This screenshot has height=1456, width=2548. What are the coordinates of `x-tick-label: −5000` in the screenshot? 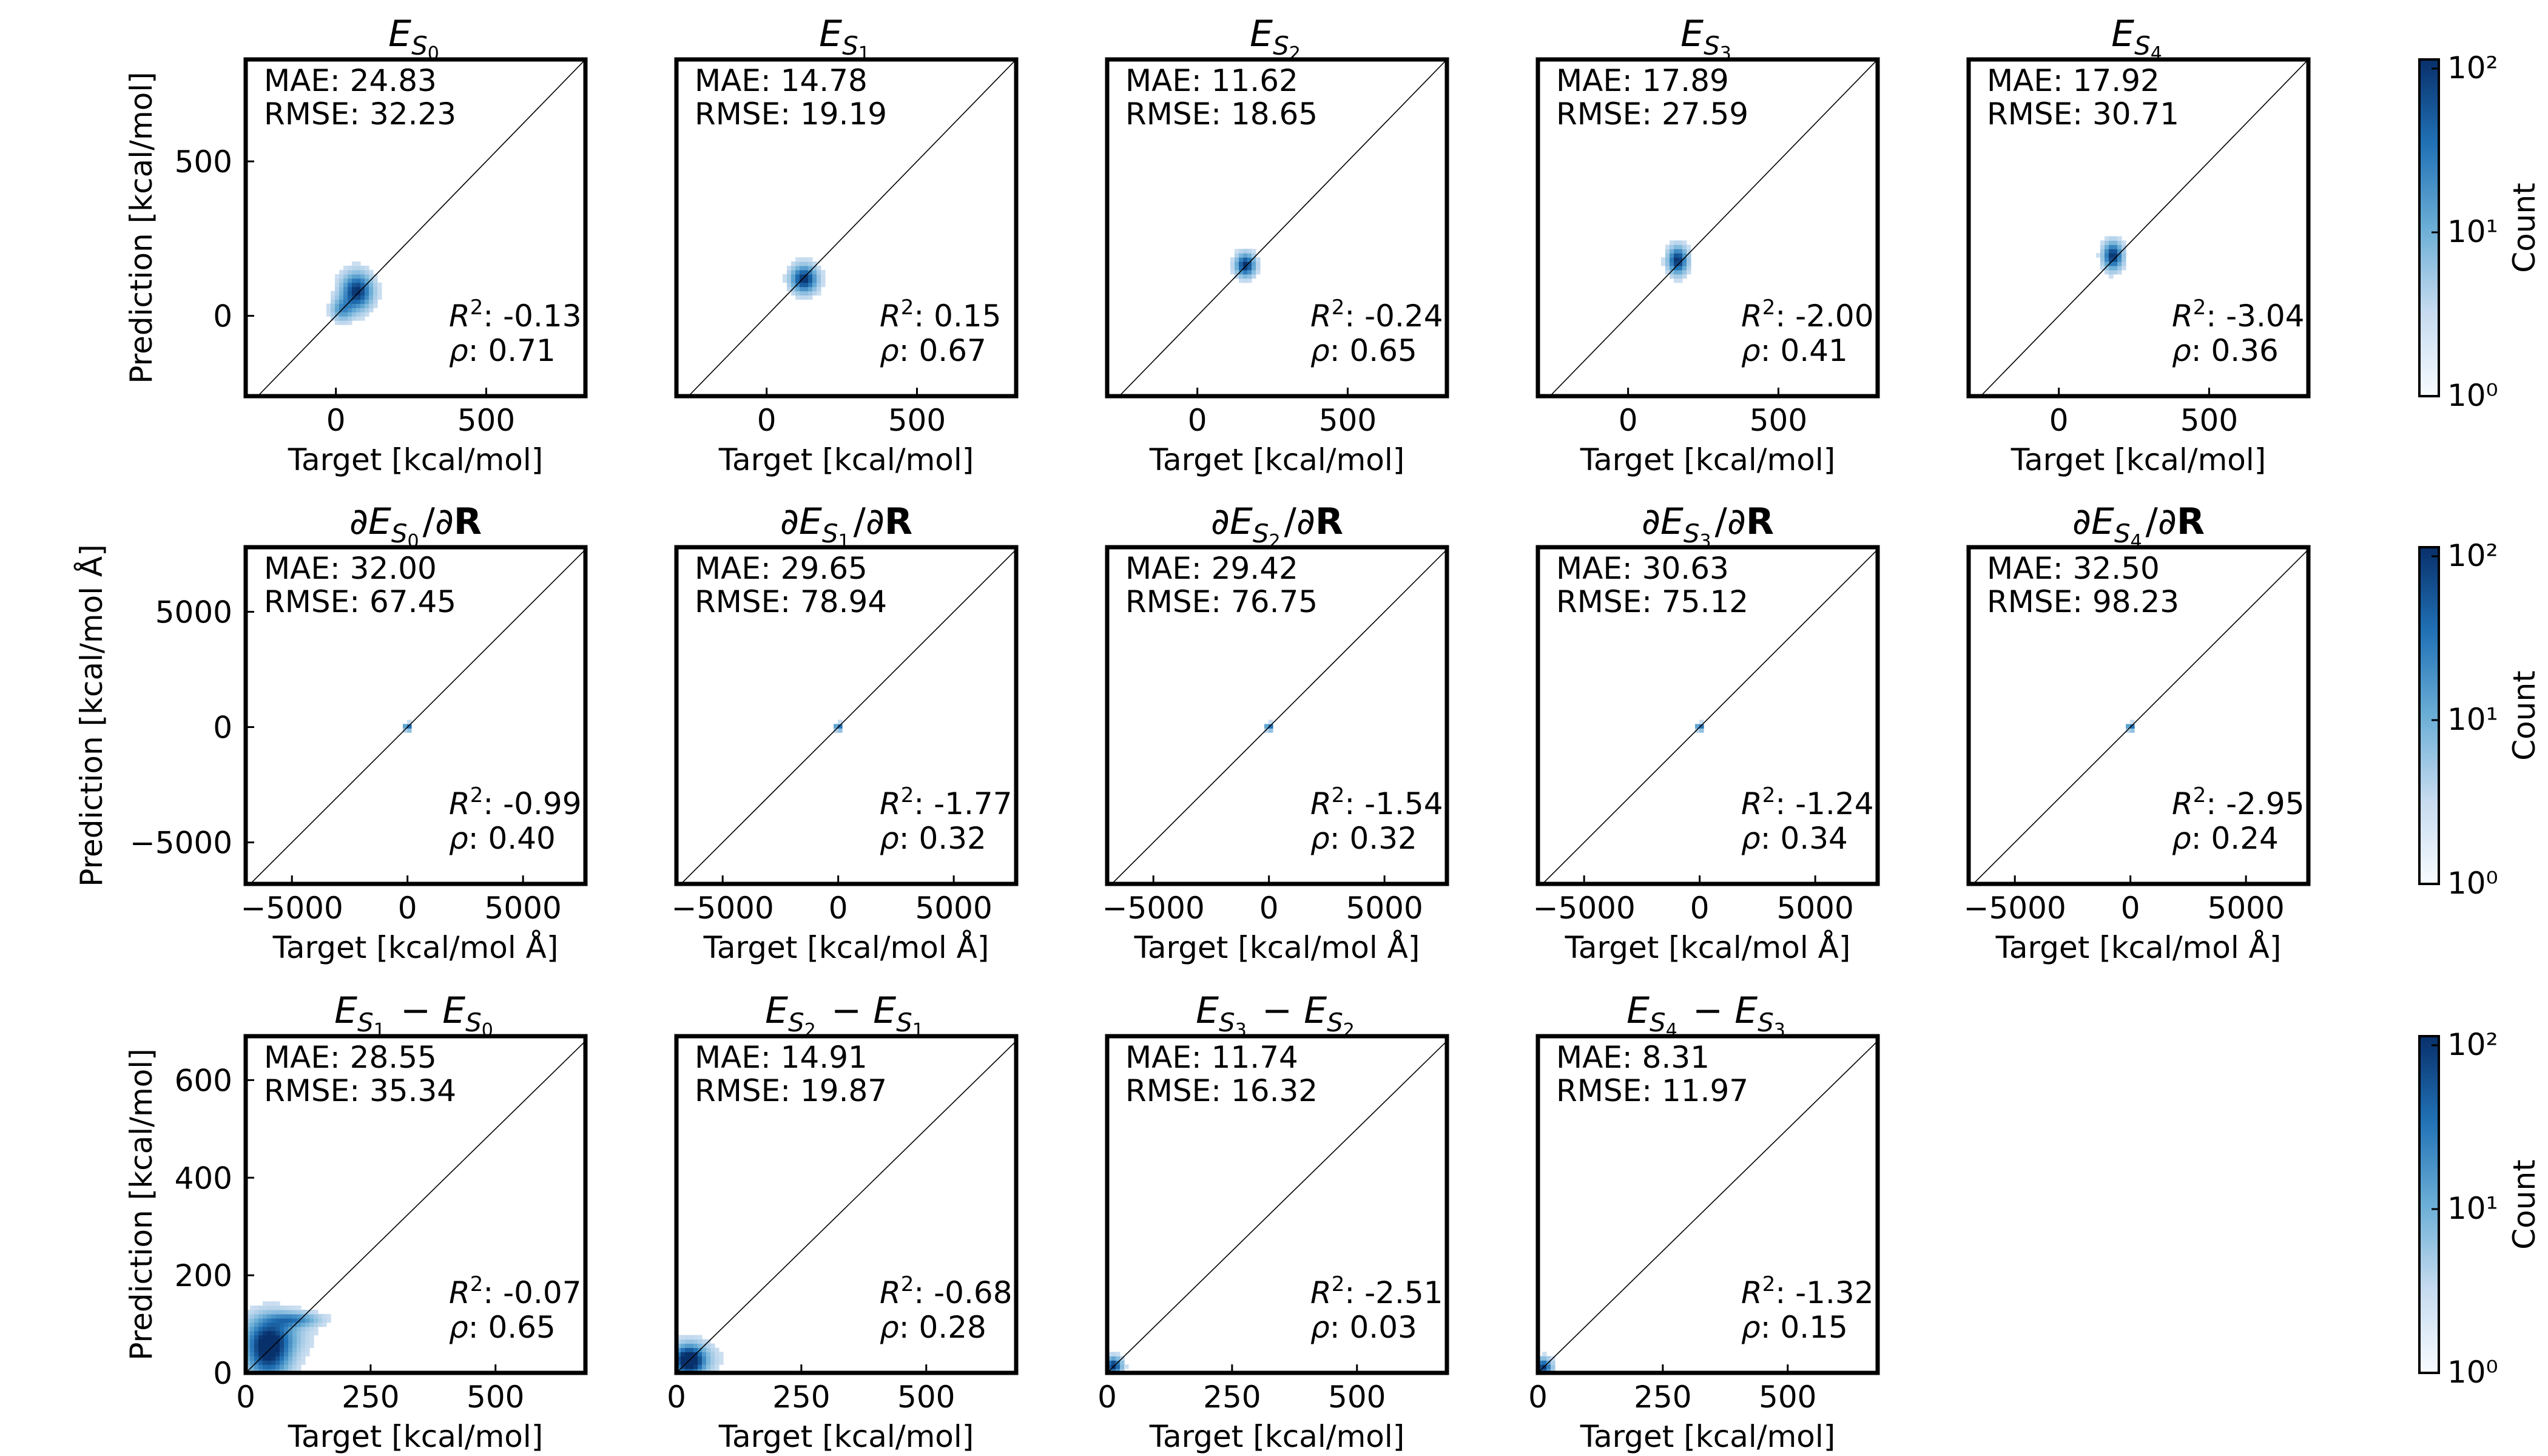 It's located at (1153, 908).